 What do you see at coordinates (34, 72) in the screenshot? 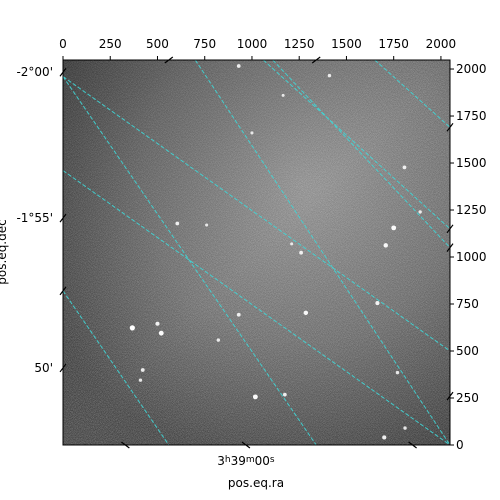
I see `dec-tick-label: -2°00'` at bounding box center [34, 72].